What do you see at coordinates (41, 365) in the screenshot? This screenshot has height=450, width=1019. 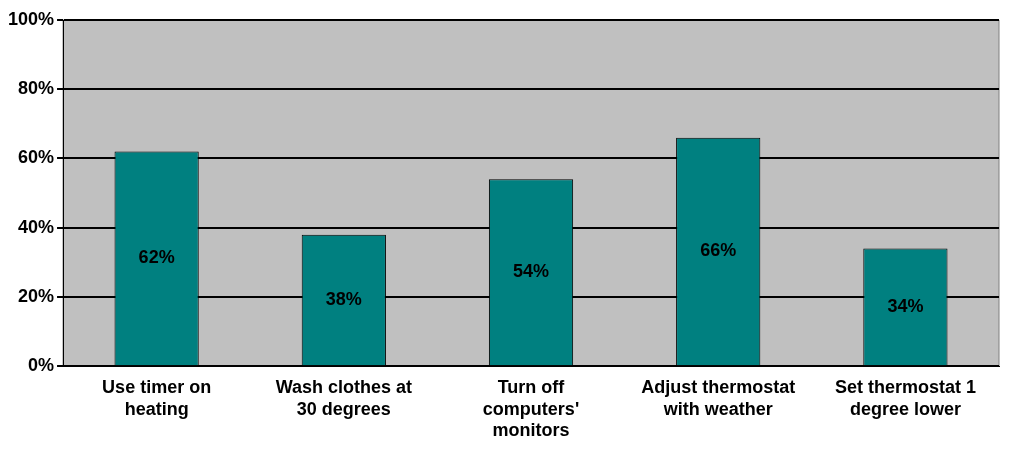 I see `y-tick-label: 0%` at bounding box center [41, 365].